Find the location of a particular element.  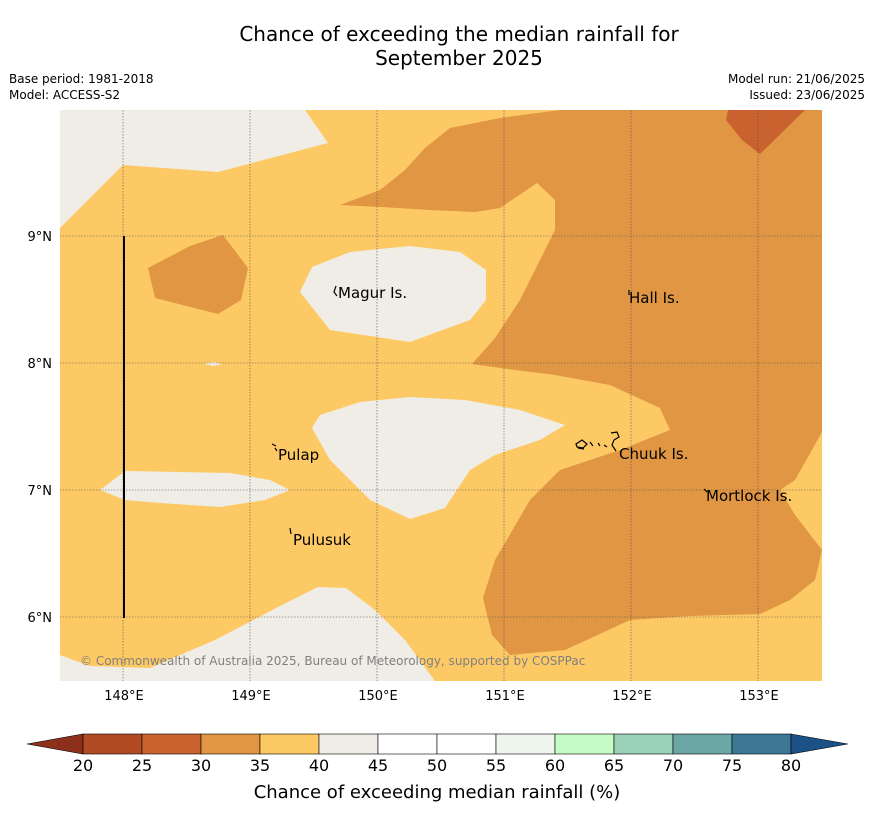

lat-label-7n: 7°N is located at coordinates (40, 491).